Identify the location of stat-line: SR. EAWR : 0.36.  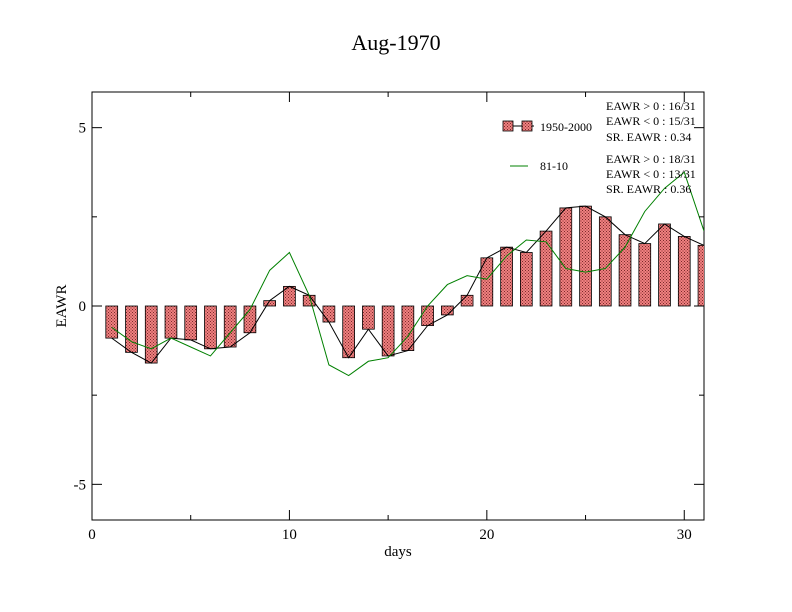
(648, 189).